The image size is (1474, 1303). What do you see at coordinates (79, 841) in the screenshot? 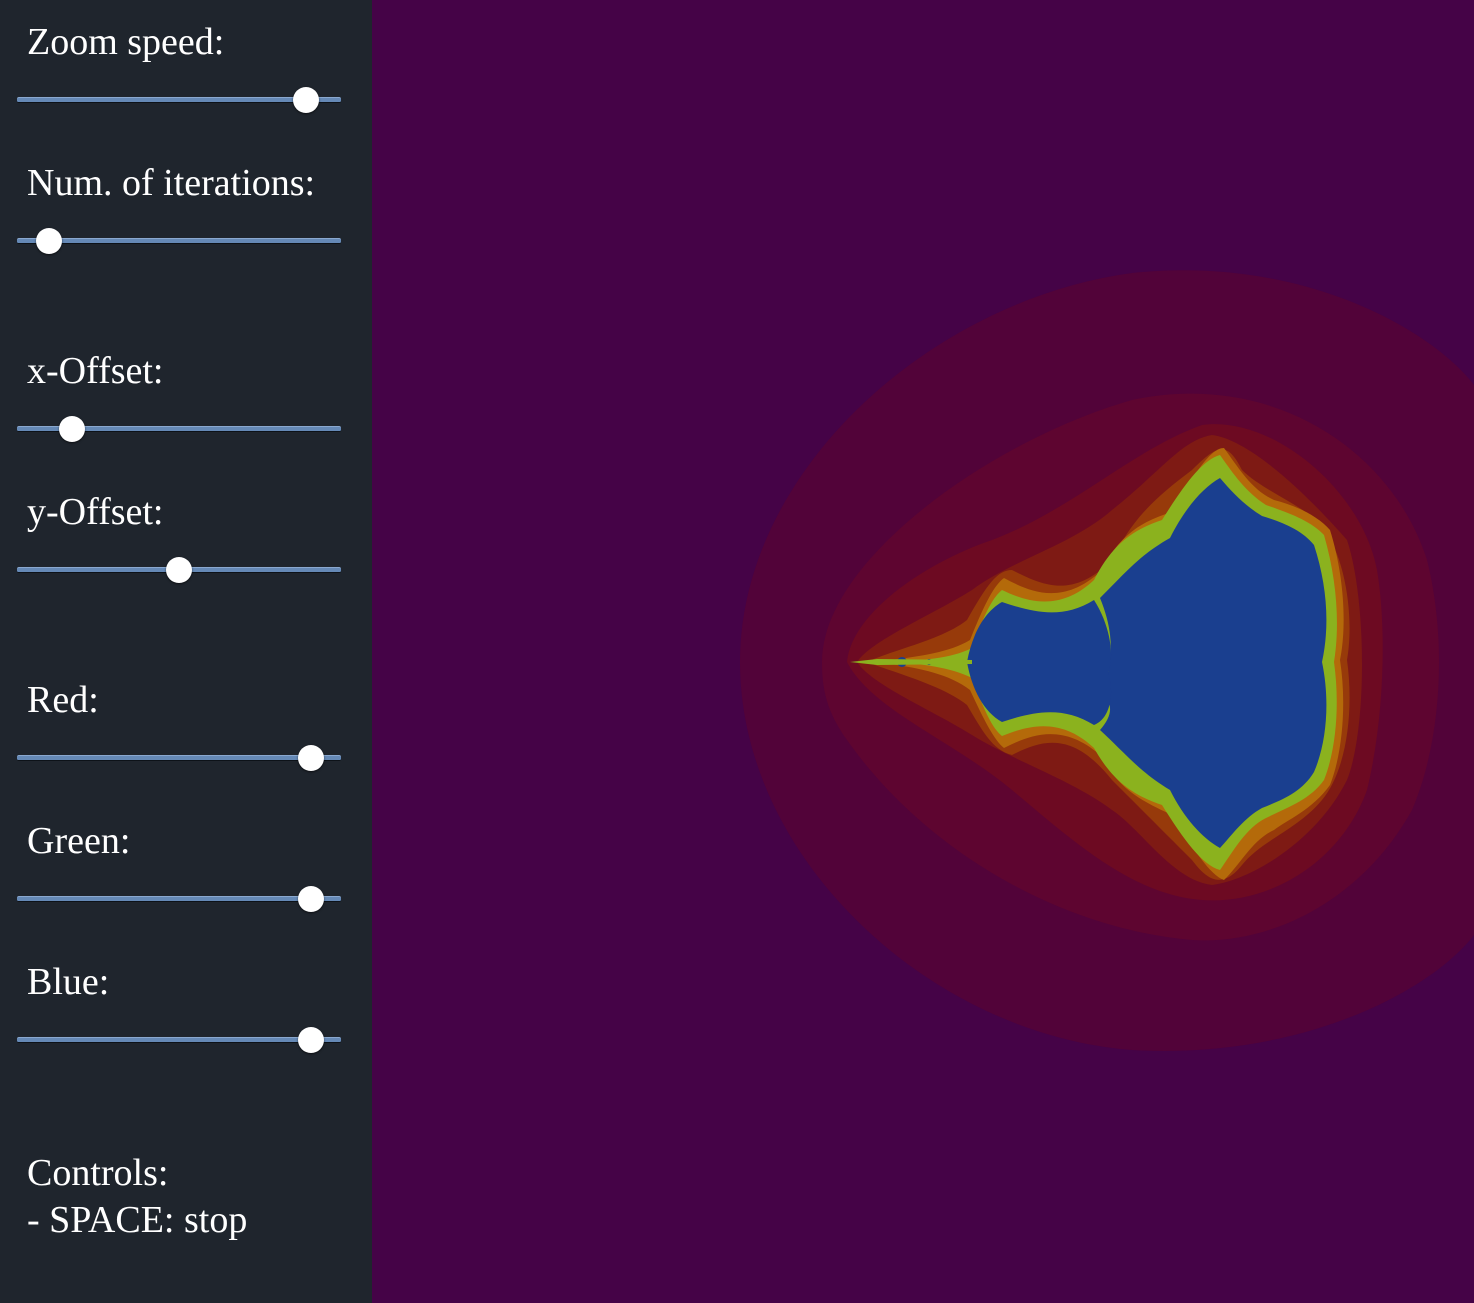
I see `green-label: Green:` at bounding box center [79, 841].